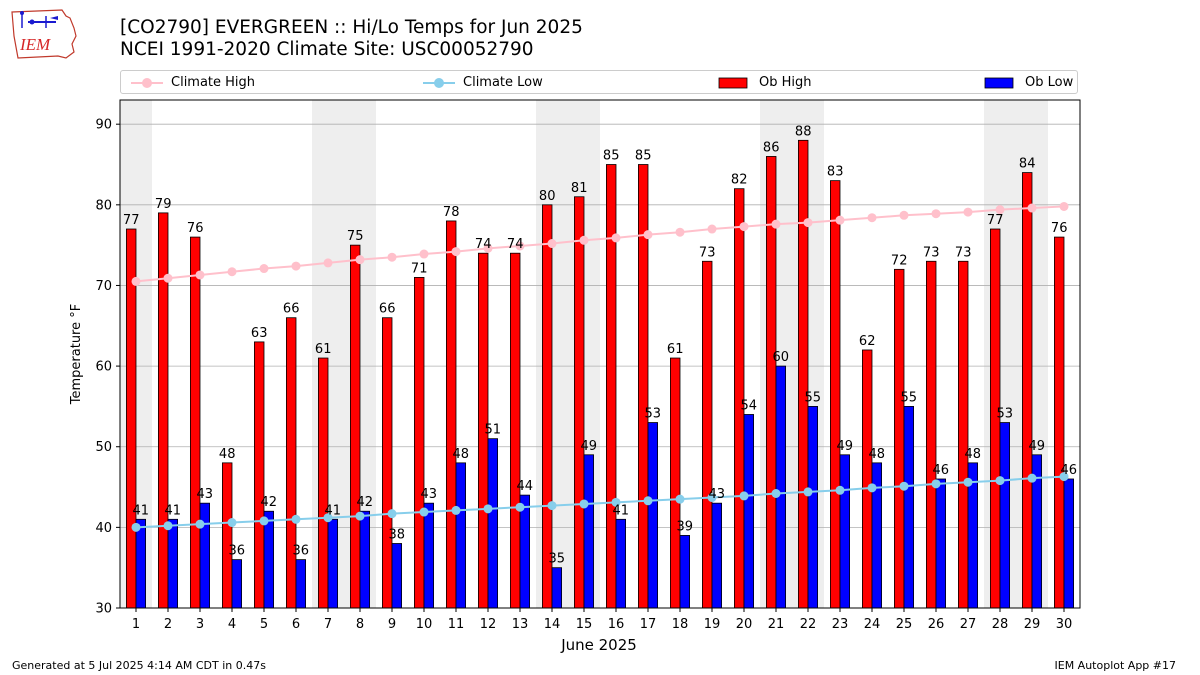 This screenshot has height=675, width=1200. What do you see at coordinates (792, 83) in the screenshot?
I see `legend-item-ob-high: Ob High` at bounding box center [792, 83].